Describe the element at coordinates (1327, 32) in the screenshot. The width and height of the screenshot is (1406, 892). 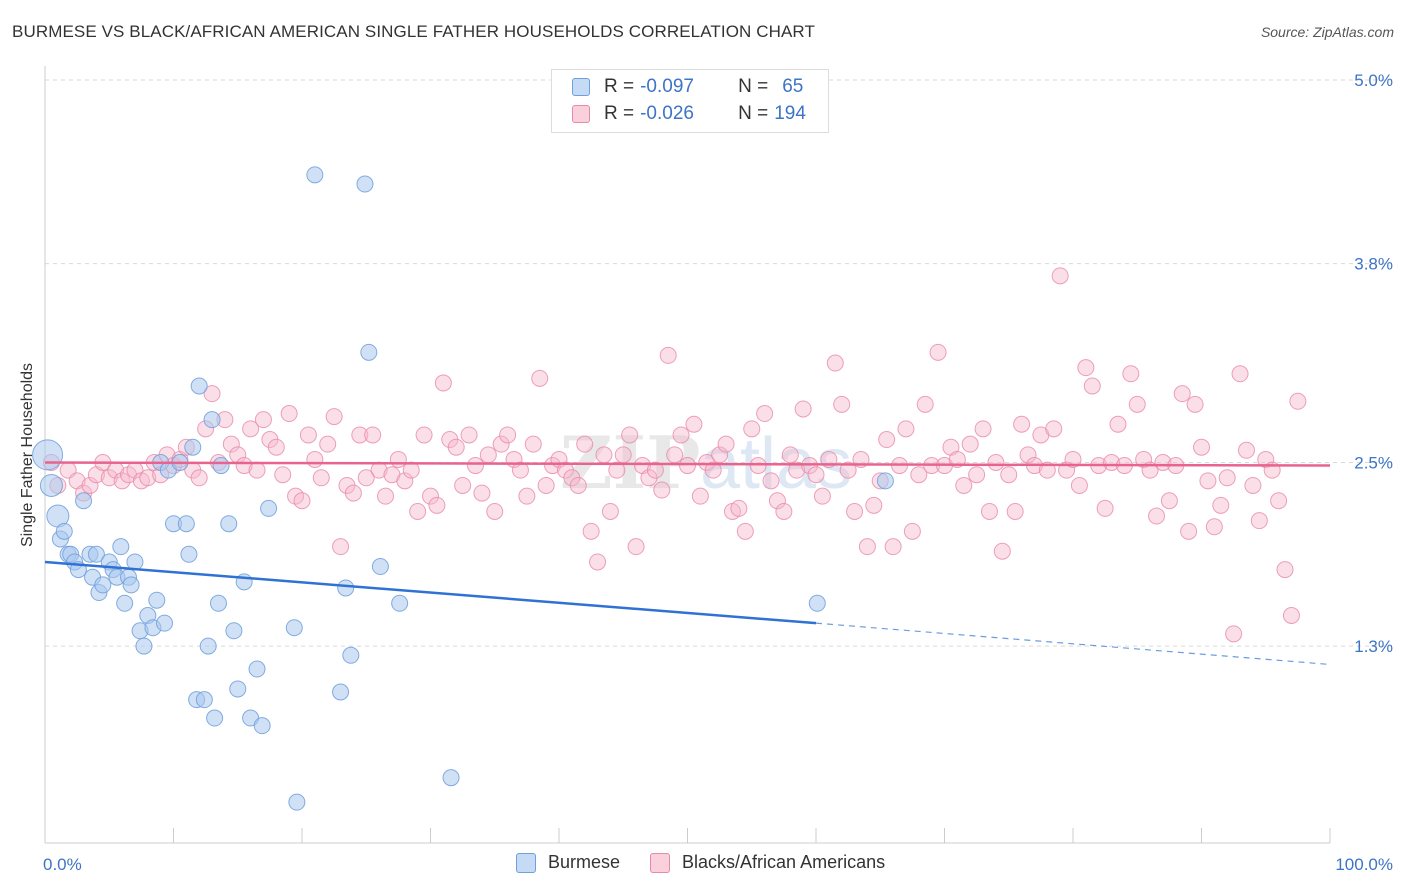
I see `chart-source: Source: ZipAtlas.com` at that location.